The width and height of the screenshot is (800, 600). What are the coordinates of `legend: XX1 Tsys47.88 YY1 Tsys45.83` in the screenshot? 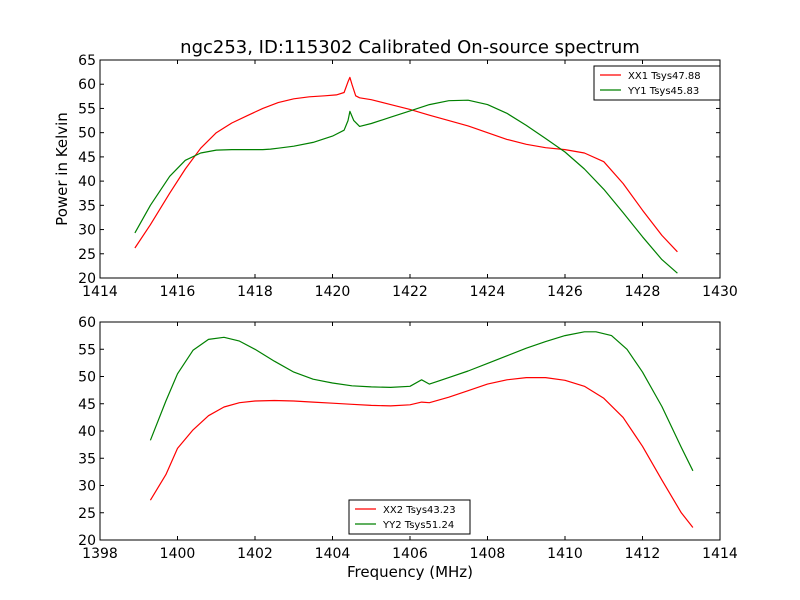 It's located at (657, 83).